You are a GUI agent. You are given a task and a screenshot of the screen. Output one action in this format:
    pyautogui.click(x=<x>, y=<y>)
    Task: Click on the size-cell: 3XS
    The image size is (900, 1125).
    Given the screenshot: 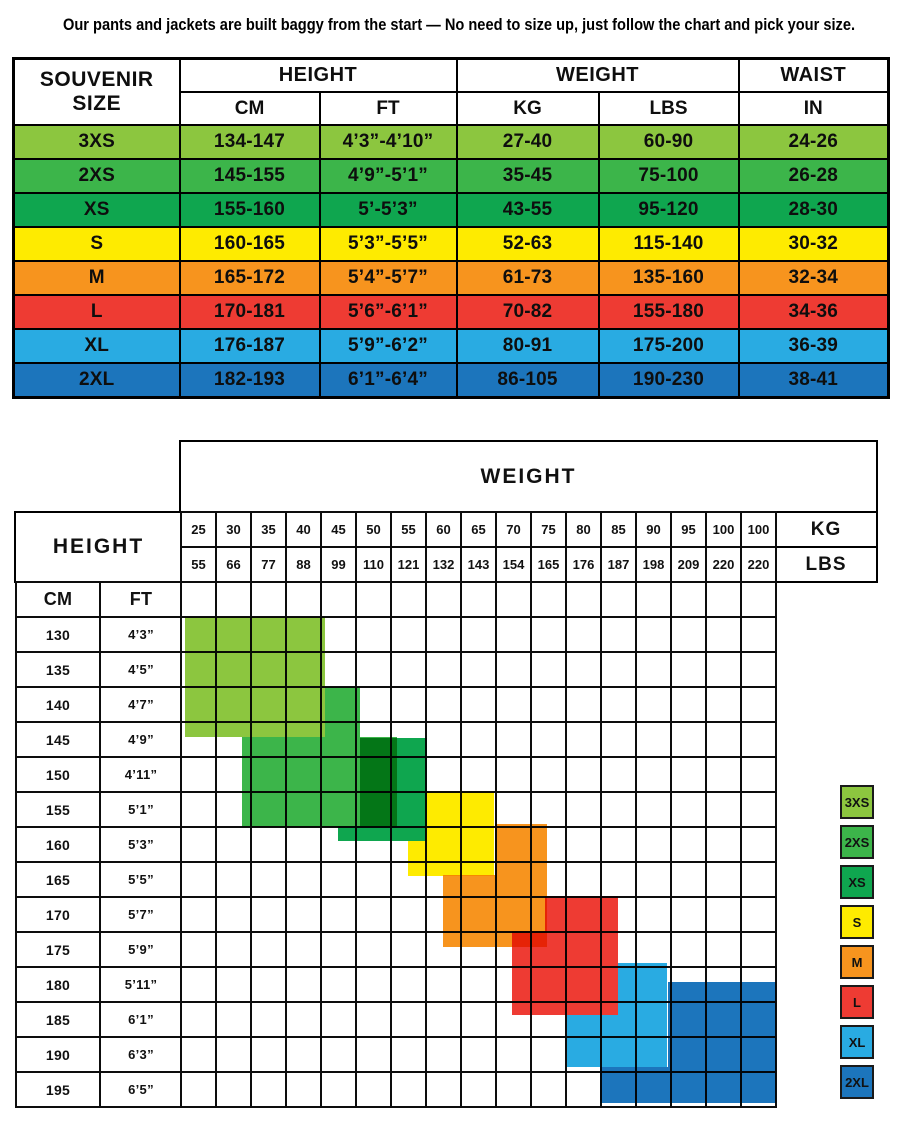 What is the action you would take?
    pyautogui.click(x=96, y=142)
    